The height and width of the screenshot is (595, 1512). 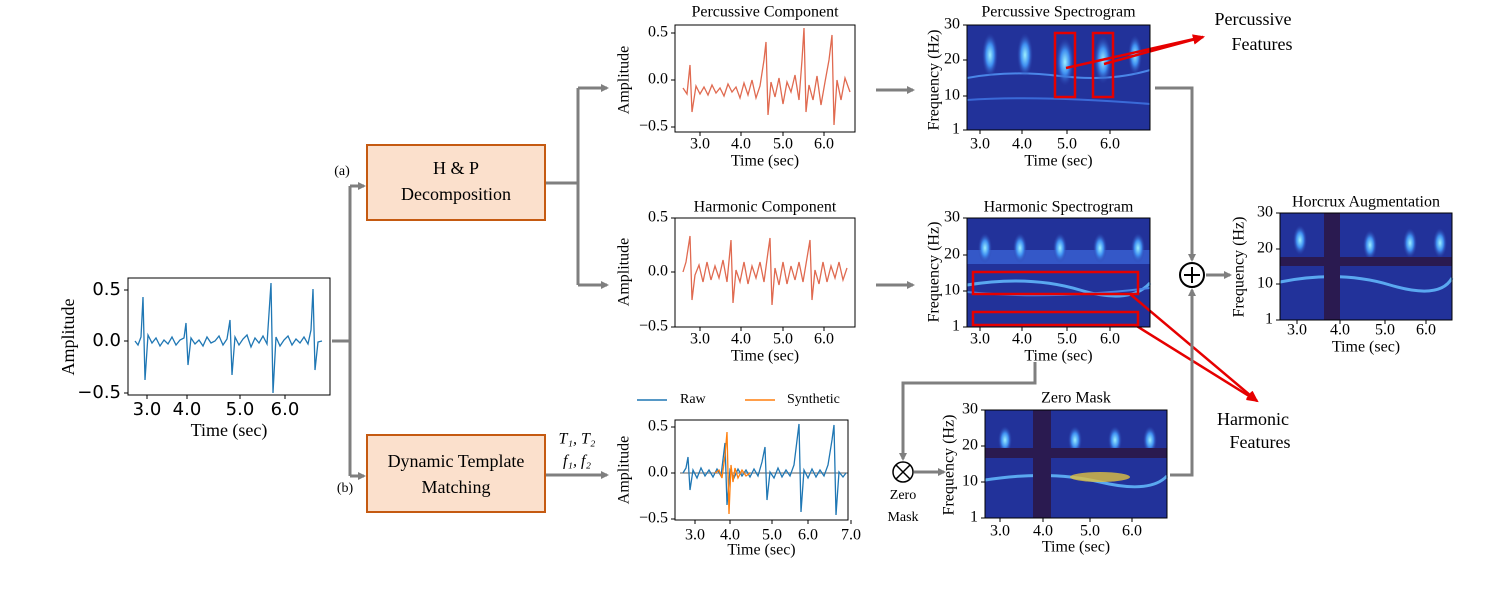 I want to click on input-waveform, so click(x=228, y=338).